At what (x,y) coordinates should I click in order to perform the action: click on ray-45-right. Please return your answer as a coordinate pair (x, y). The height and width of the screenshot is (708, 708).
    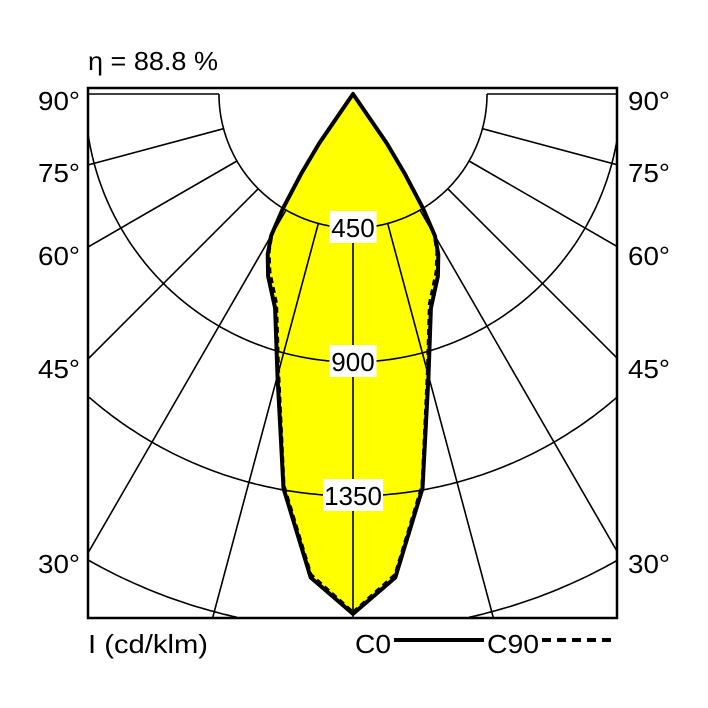
    Looking at the image, I should click on (532, 273).